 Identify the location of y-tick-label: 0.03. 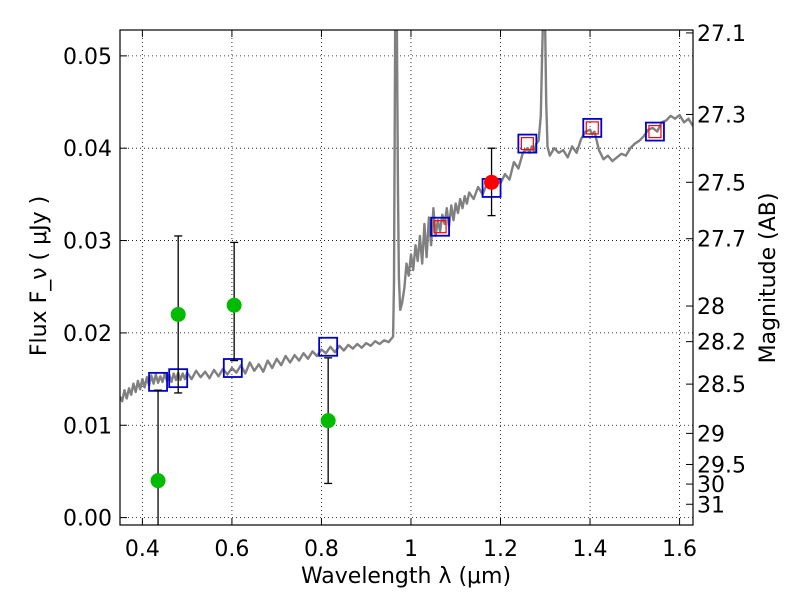
(87, 242).